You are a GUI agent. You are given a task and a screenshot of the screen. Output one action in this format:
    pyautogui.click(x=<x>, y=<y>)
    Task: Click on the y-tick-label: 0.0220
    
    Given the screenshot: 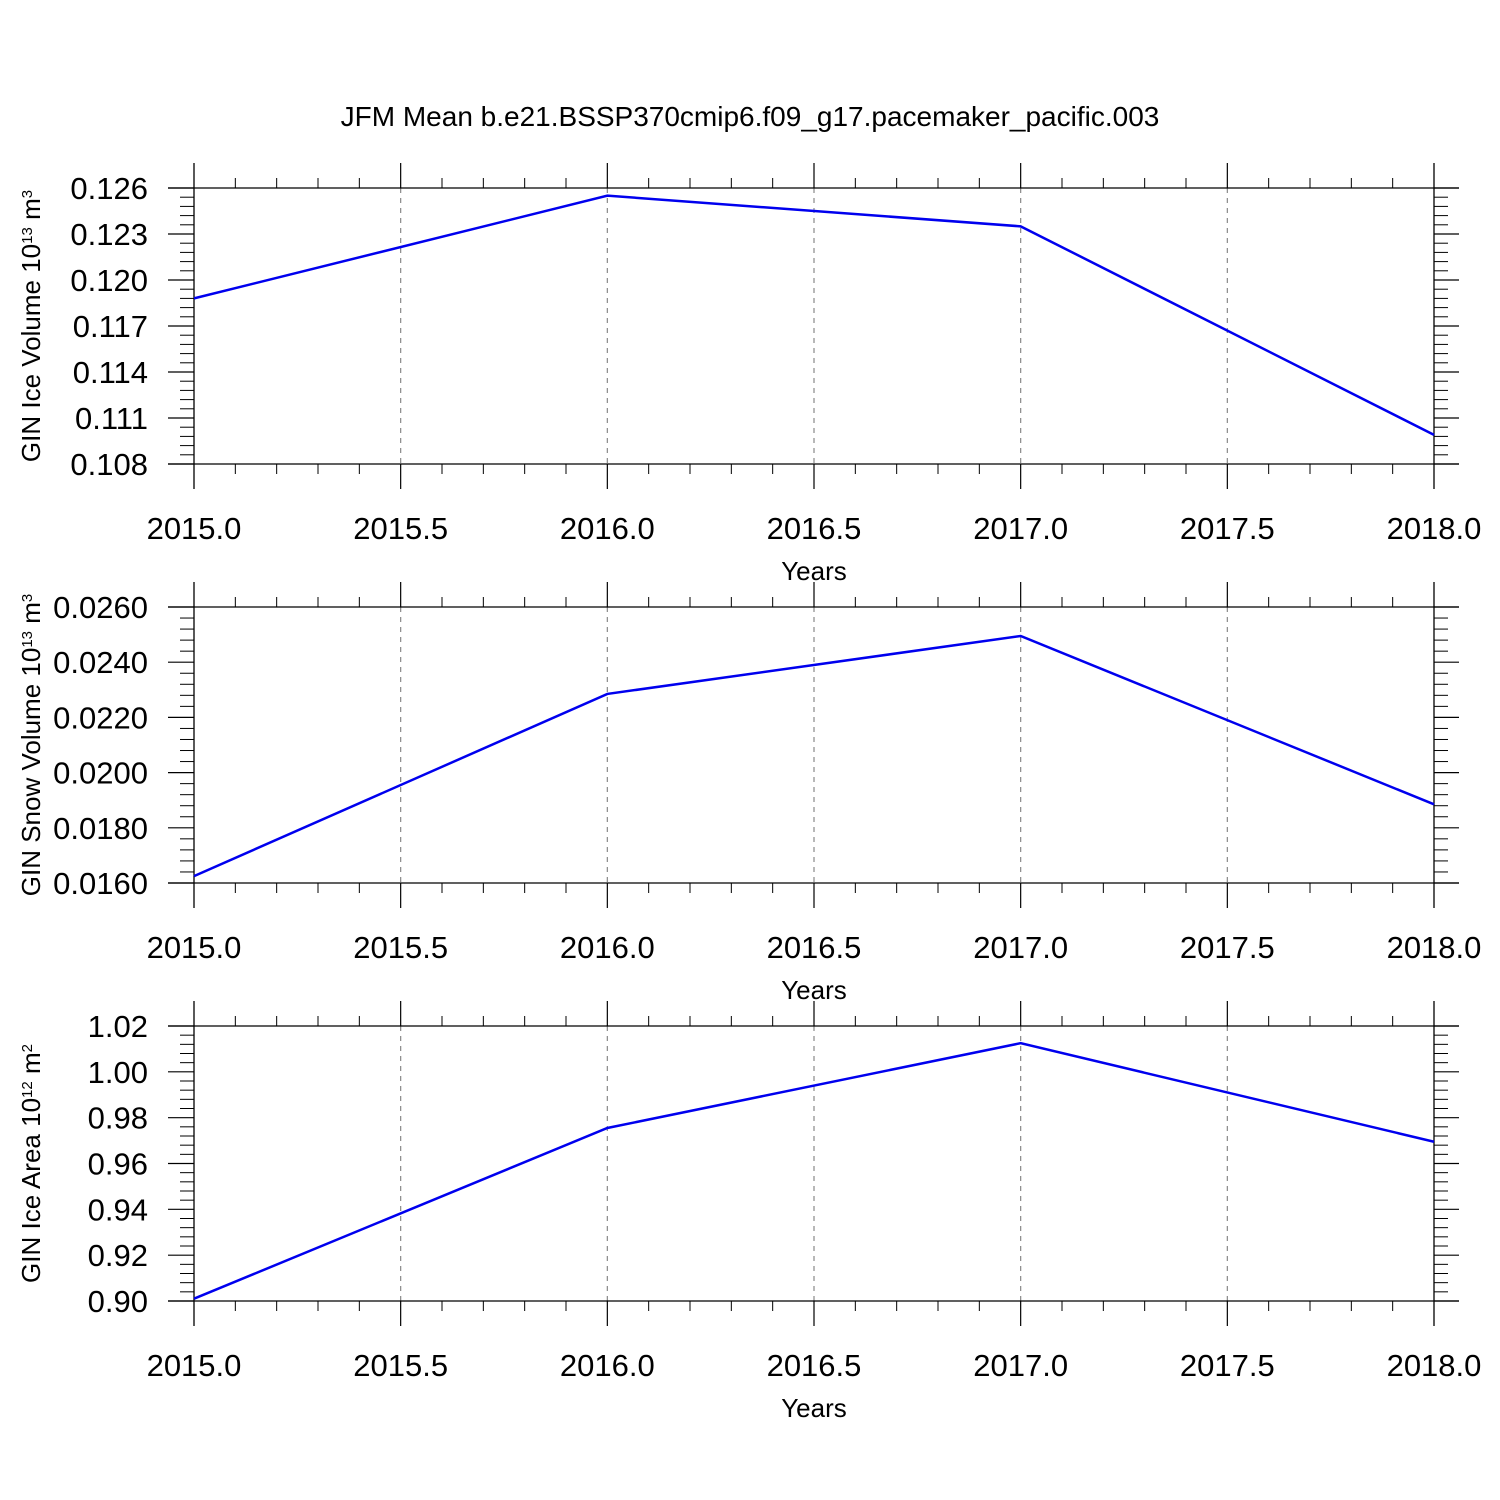 What is the action you would take?
    pyautogui.click(x=100, y=717)
    